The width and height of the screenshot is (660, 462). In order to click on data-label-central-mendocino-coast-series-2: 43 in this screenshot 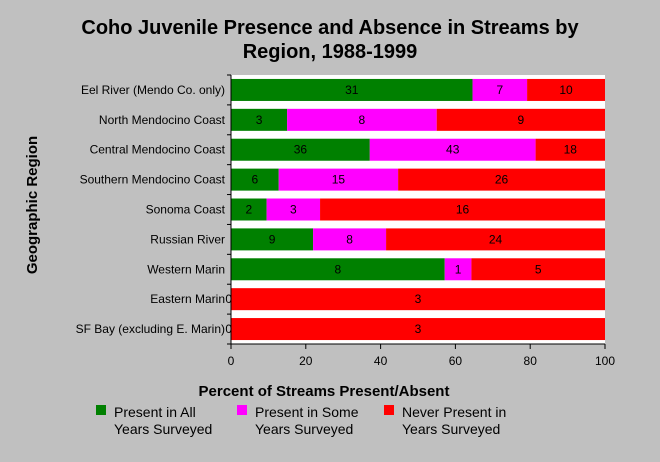, I will do `click(453, 150)`.